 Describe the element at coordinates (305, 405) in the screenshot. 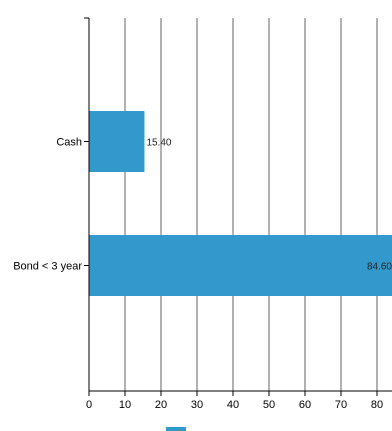

I see `x-tick-label-6: 60` at that location.